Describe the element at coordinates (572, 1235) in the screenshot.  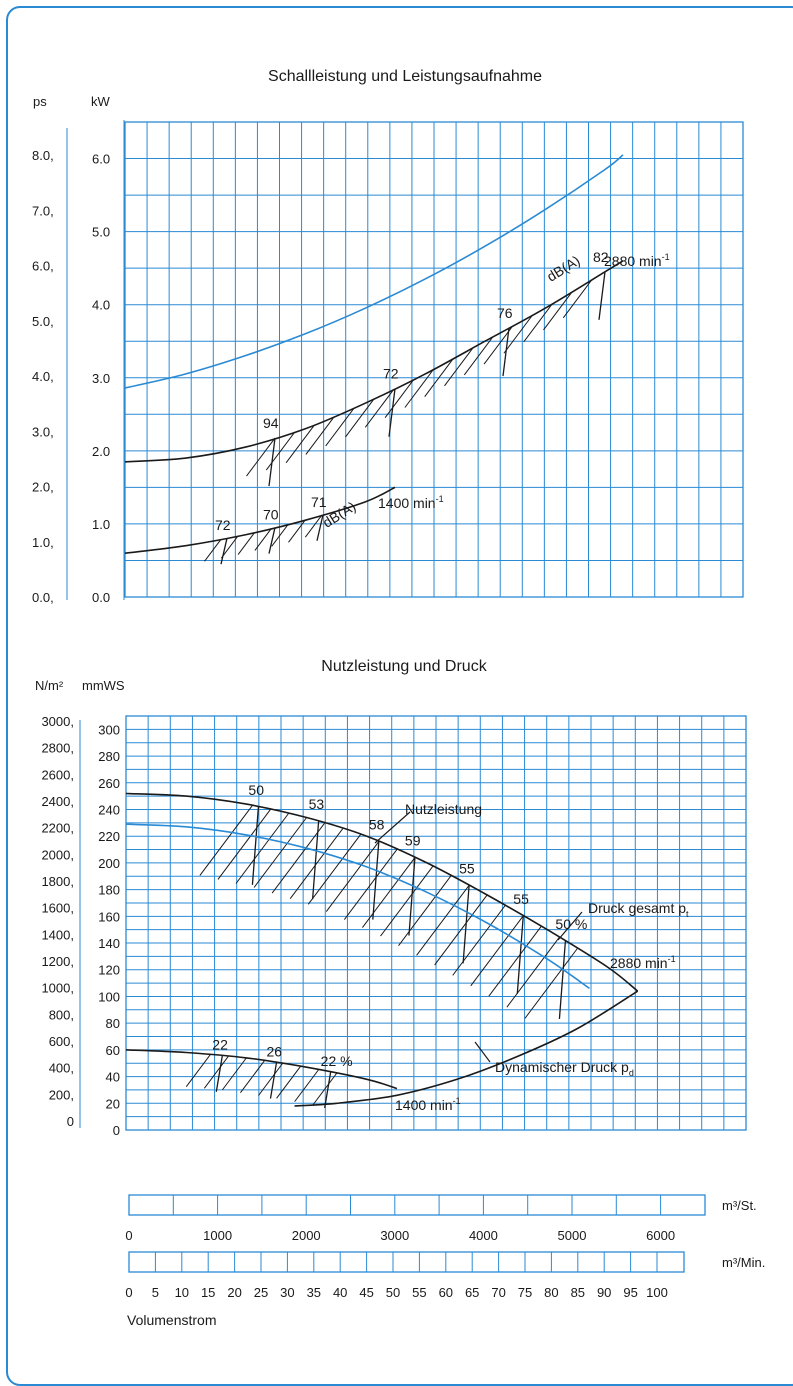
I see `scale-m3-st-label: 5000` at that location.